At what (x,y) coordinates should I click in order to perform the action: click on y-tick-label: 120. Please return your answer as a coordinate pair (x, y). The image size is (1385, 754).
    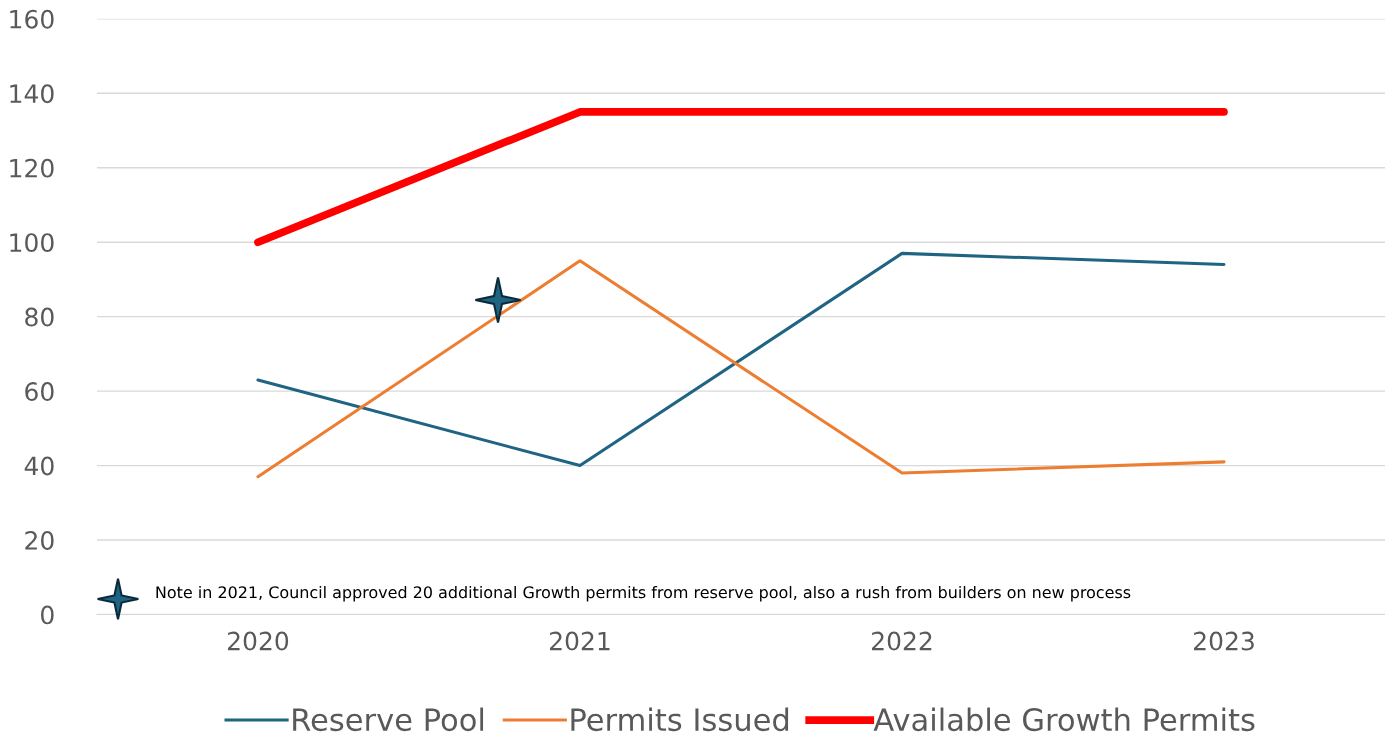
    Looking at the image, I should click on (32, 168).